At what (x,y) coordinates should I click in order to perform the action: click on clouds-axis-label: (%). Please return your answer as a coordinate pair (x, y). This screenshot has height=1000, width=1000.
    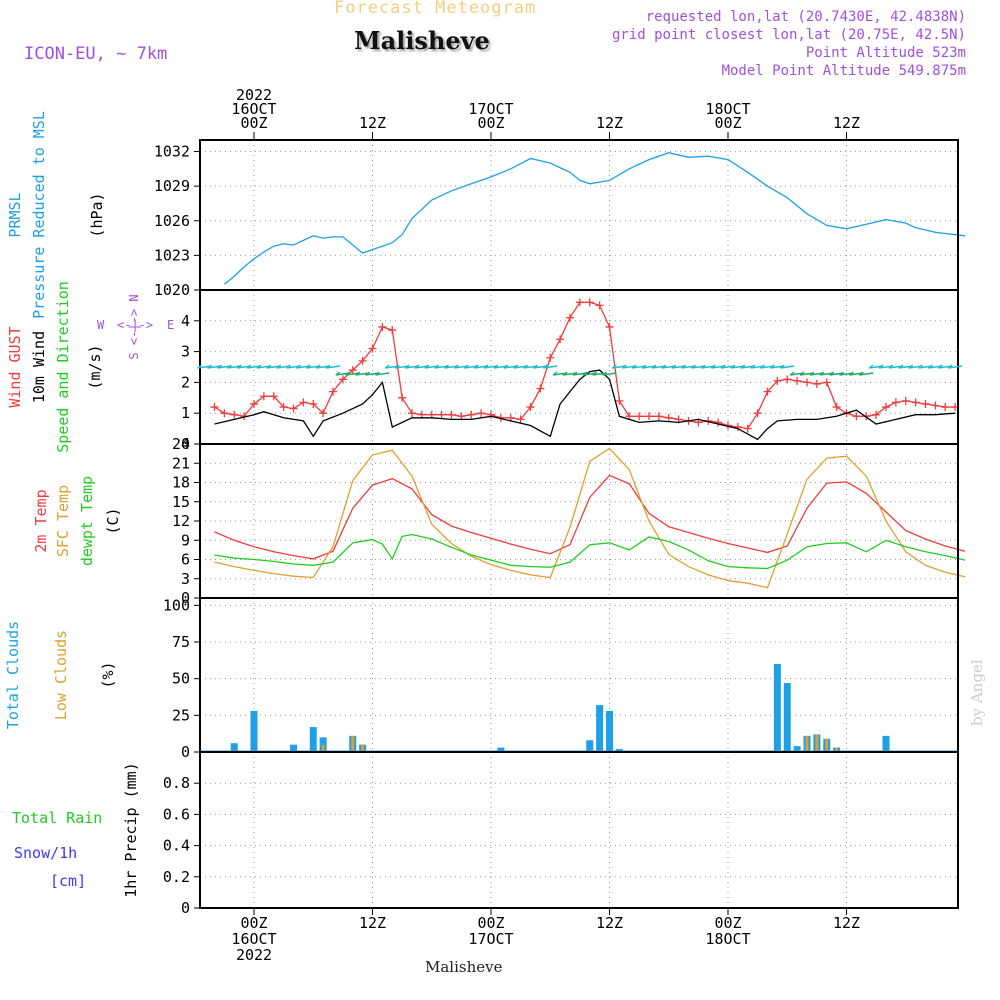
    Looking at the image, I should click on (108, 674).